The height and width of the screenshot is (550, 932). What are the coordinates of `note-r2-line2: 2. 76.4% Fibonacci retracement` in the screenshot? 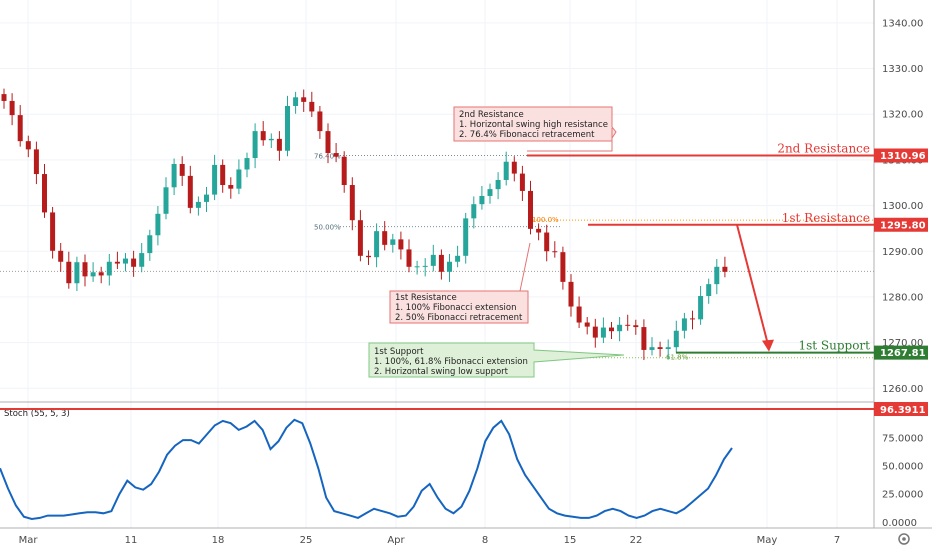 It's located at (527, 135).